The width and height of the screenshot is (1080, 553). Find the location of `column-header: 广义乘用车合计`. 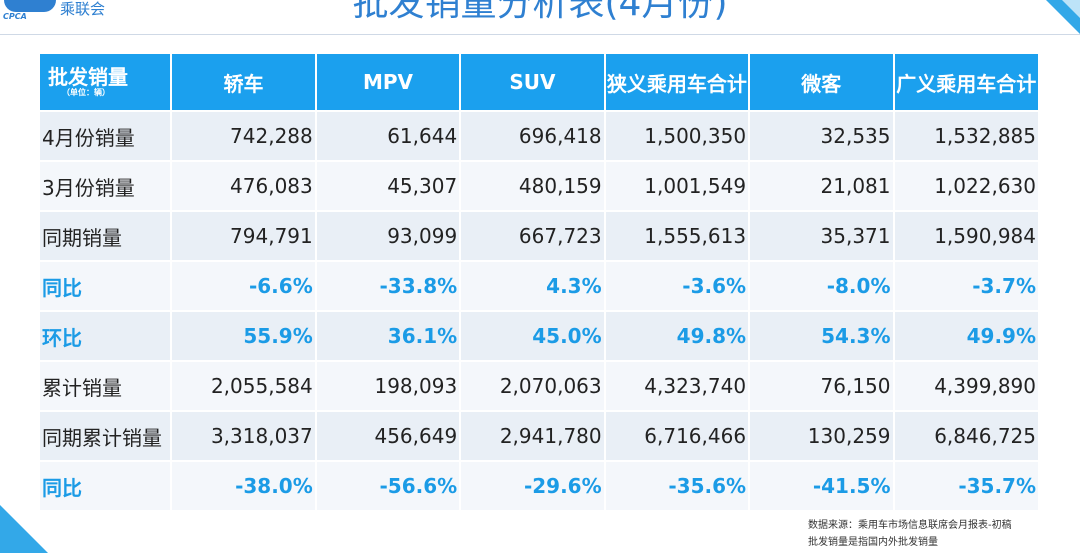

column-header: 广义乘用车合计 is located at coordinates (965, 83).